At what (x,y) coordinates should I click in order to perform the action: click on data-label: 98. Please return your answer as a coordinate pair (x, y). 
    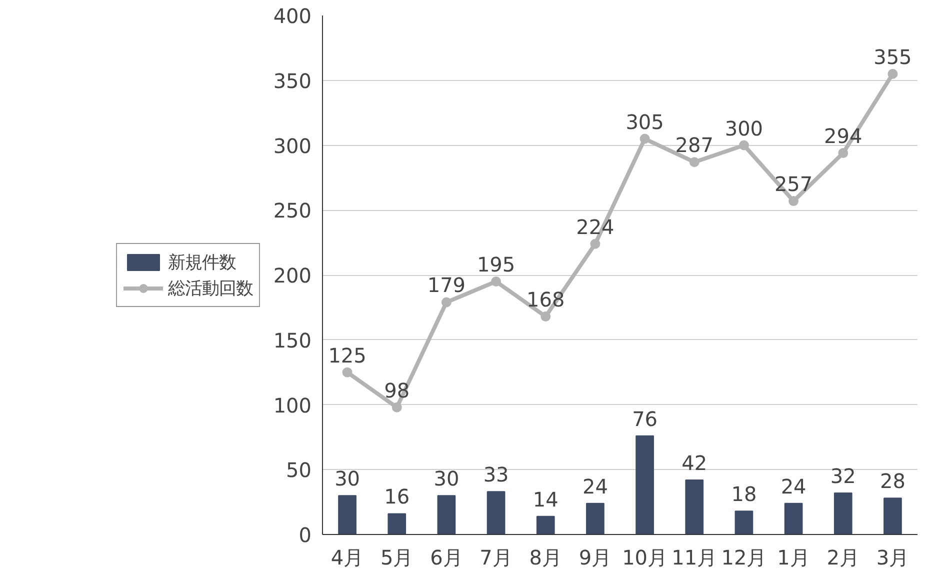
    Looking at the image, I should click on (397, 390).